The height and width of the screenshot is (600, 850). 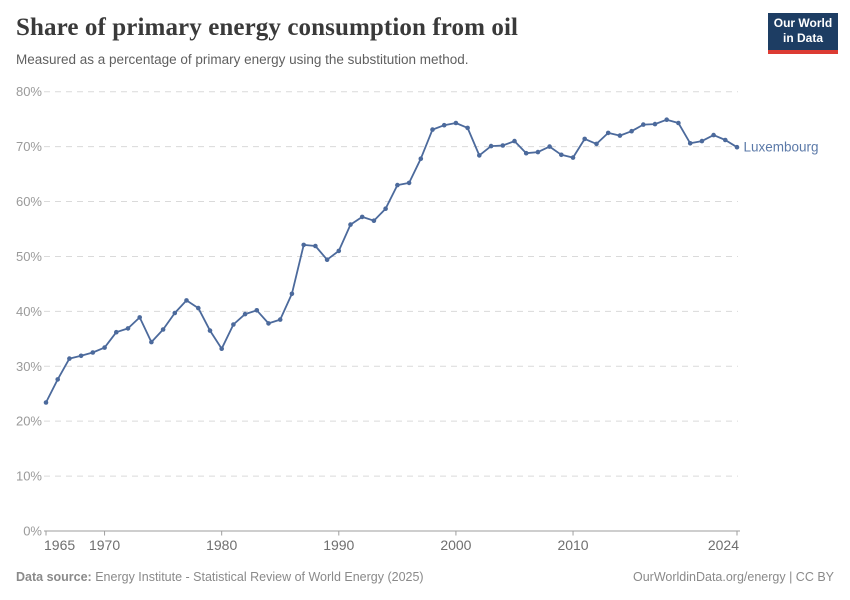 What do you see at coordinates (526, 153) in the screenshot?
I see `data-point-2006` at bounding box center [526, 153].